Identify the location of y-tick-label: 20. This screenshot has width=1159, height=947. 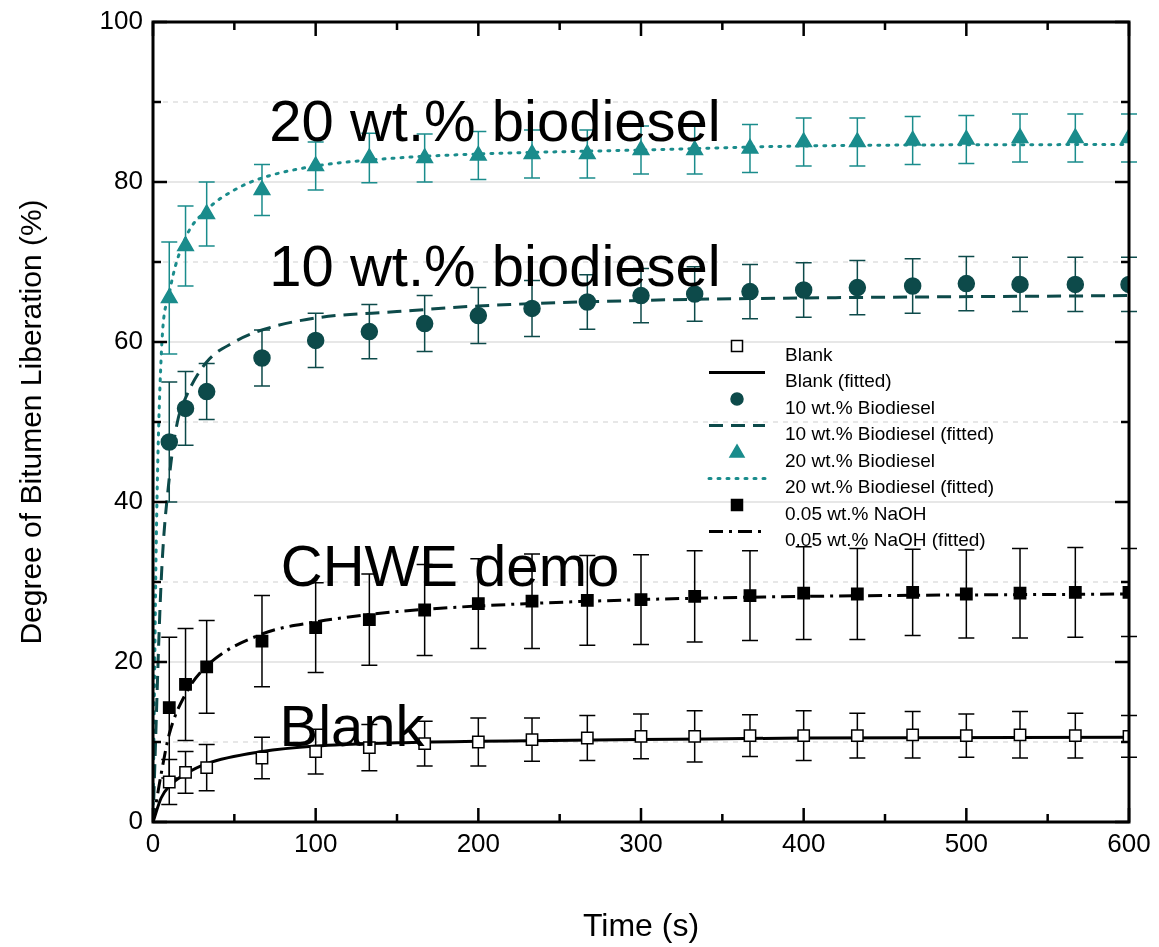
(128, 660).